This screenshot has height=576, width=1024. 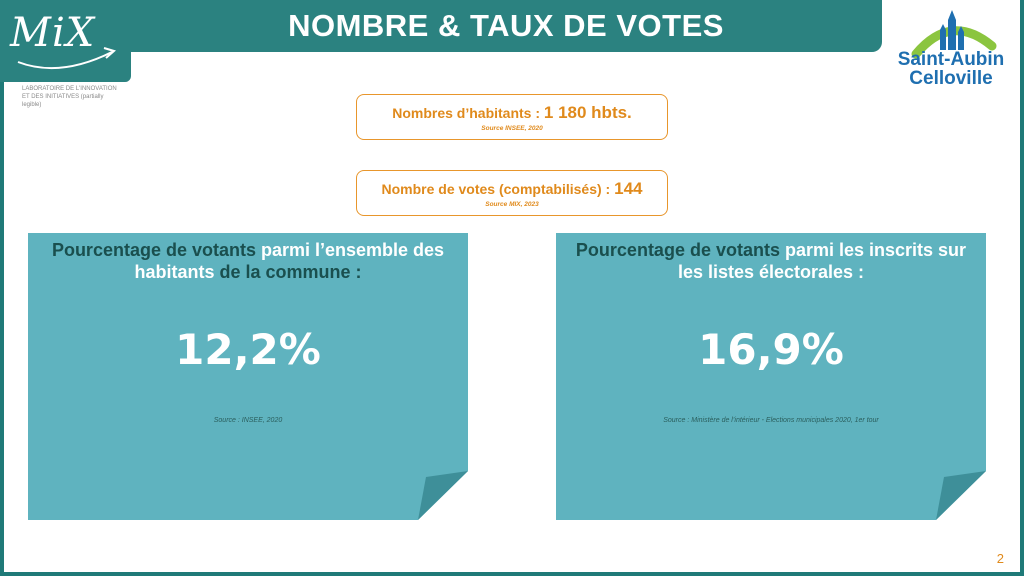 I want to click on mix-logo-swoosh-icon, so click(x=67, y=58).